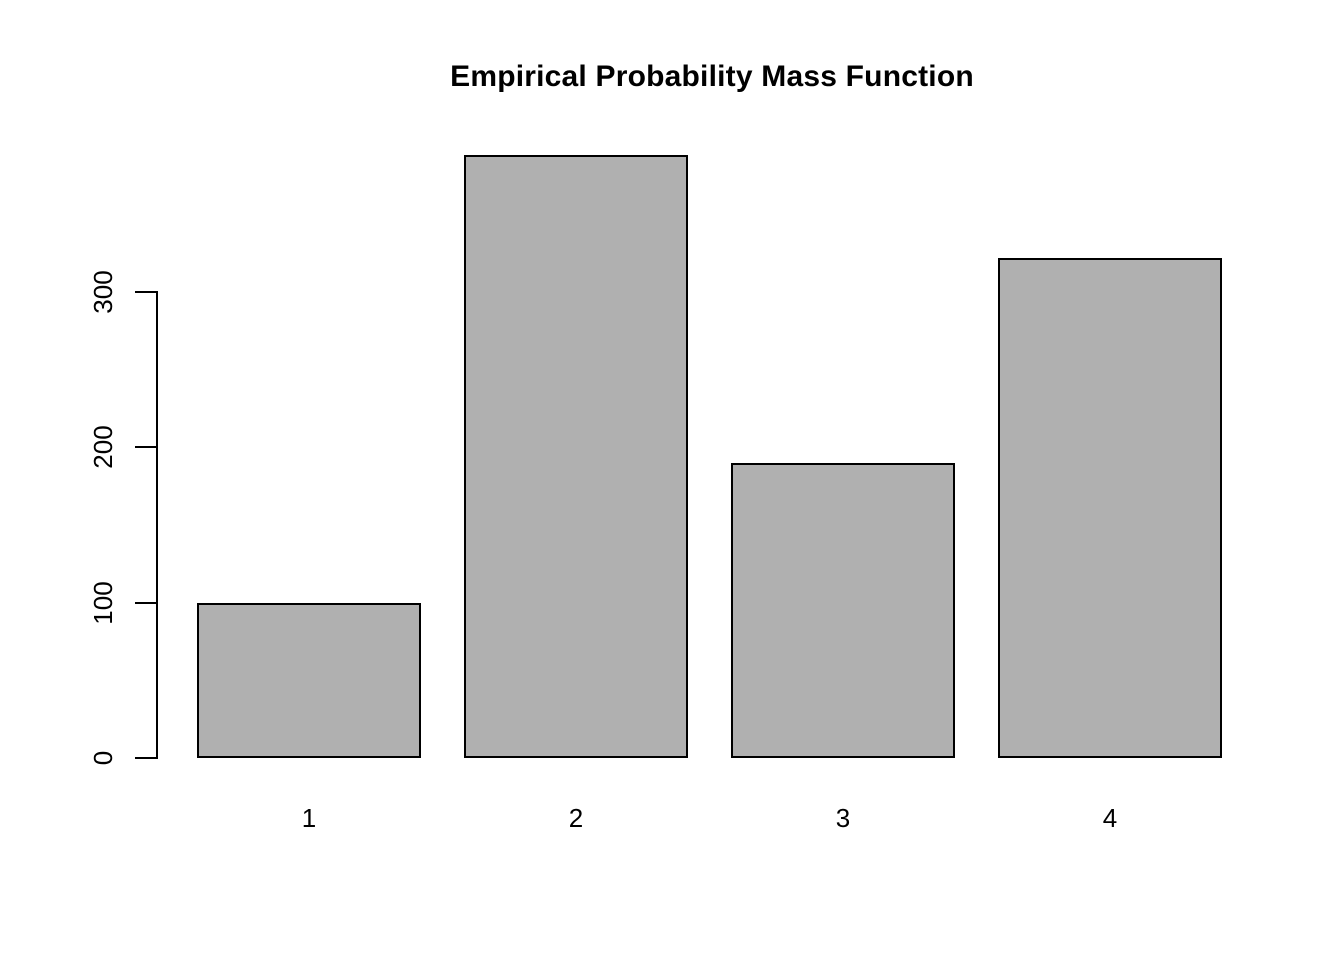 Image resolution: width=1344 pixels, height=960 pixels. Describe the element at coordinates (712, 76) in the screenshot. I see `chart-title: Empirical Probability Mass Function` at that location.